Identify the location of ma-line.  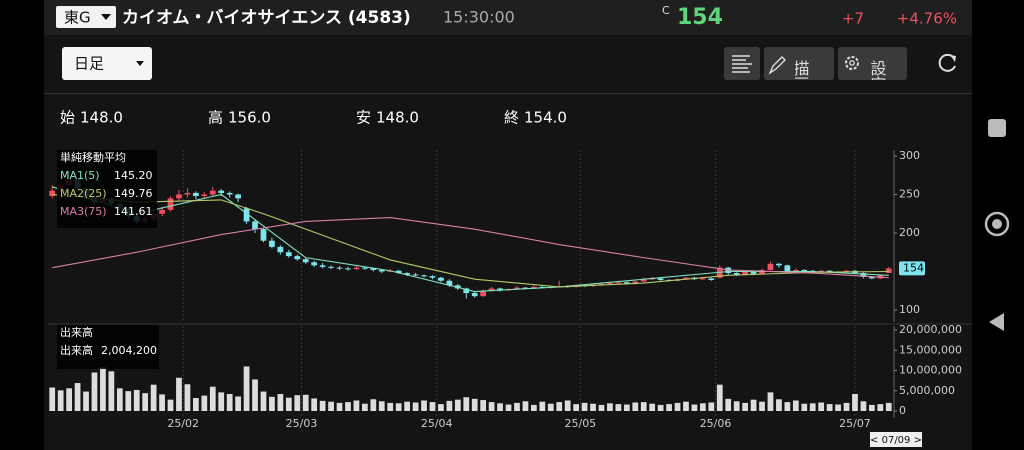
(470, 248).